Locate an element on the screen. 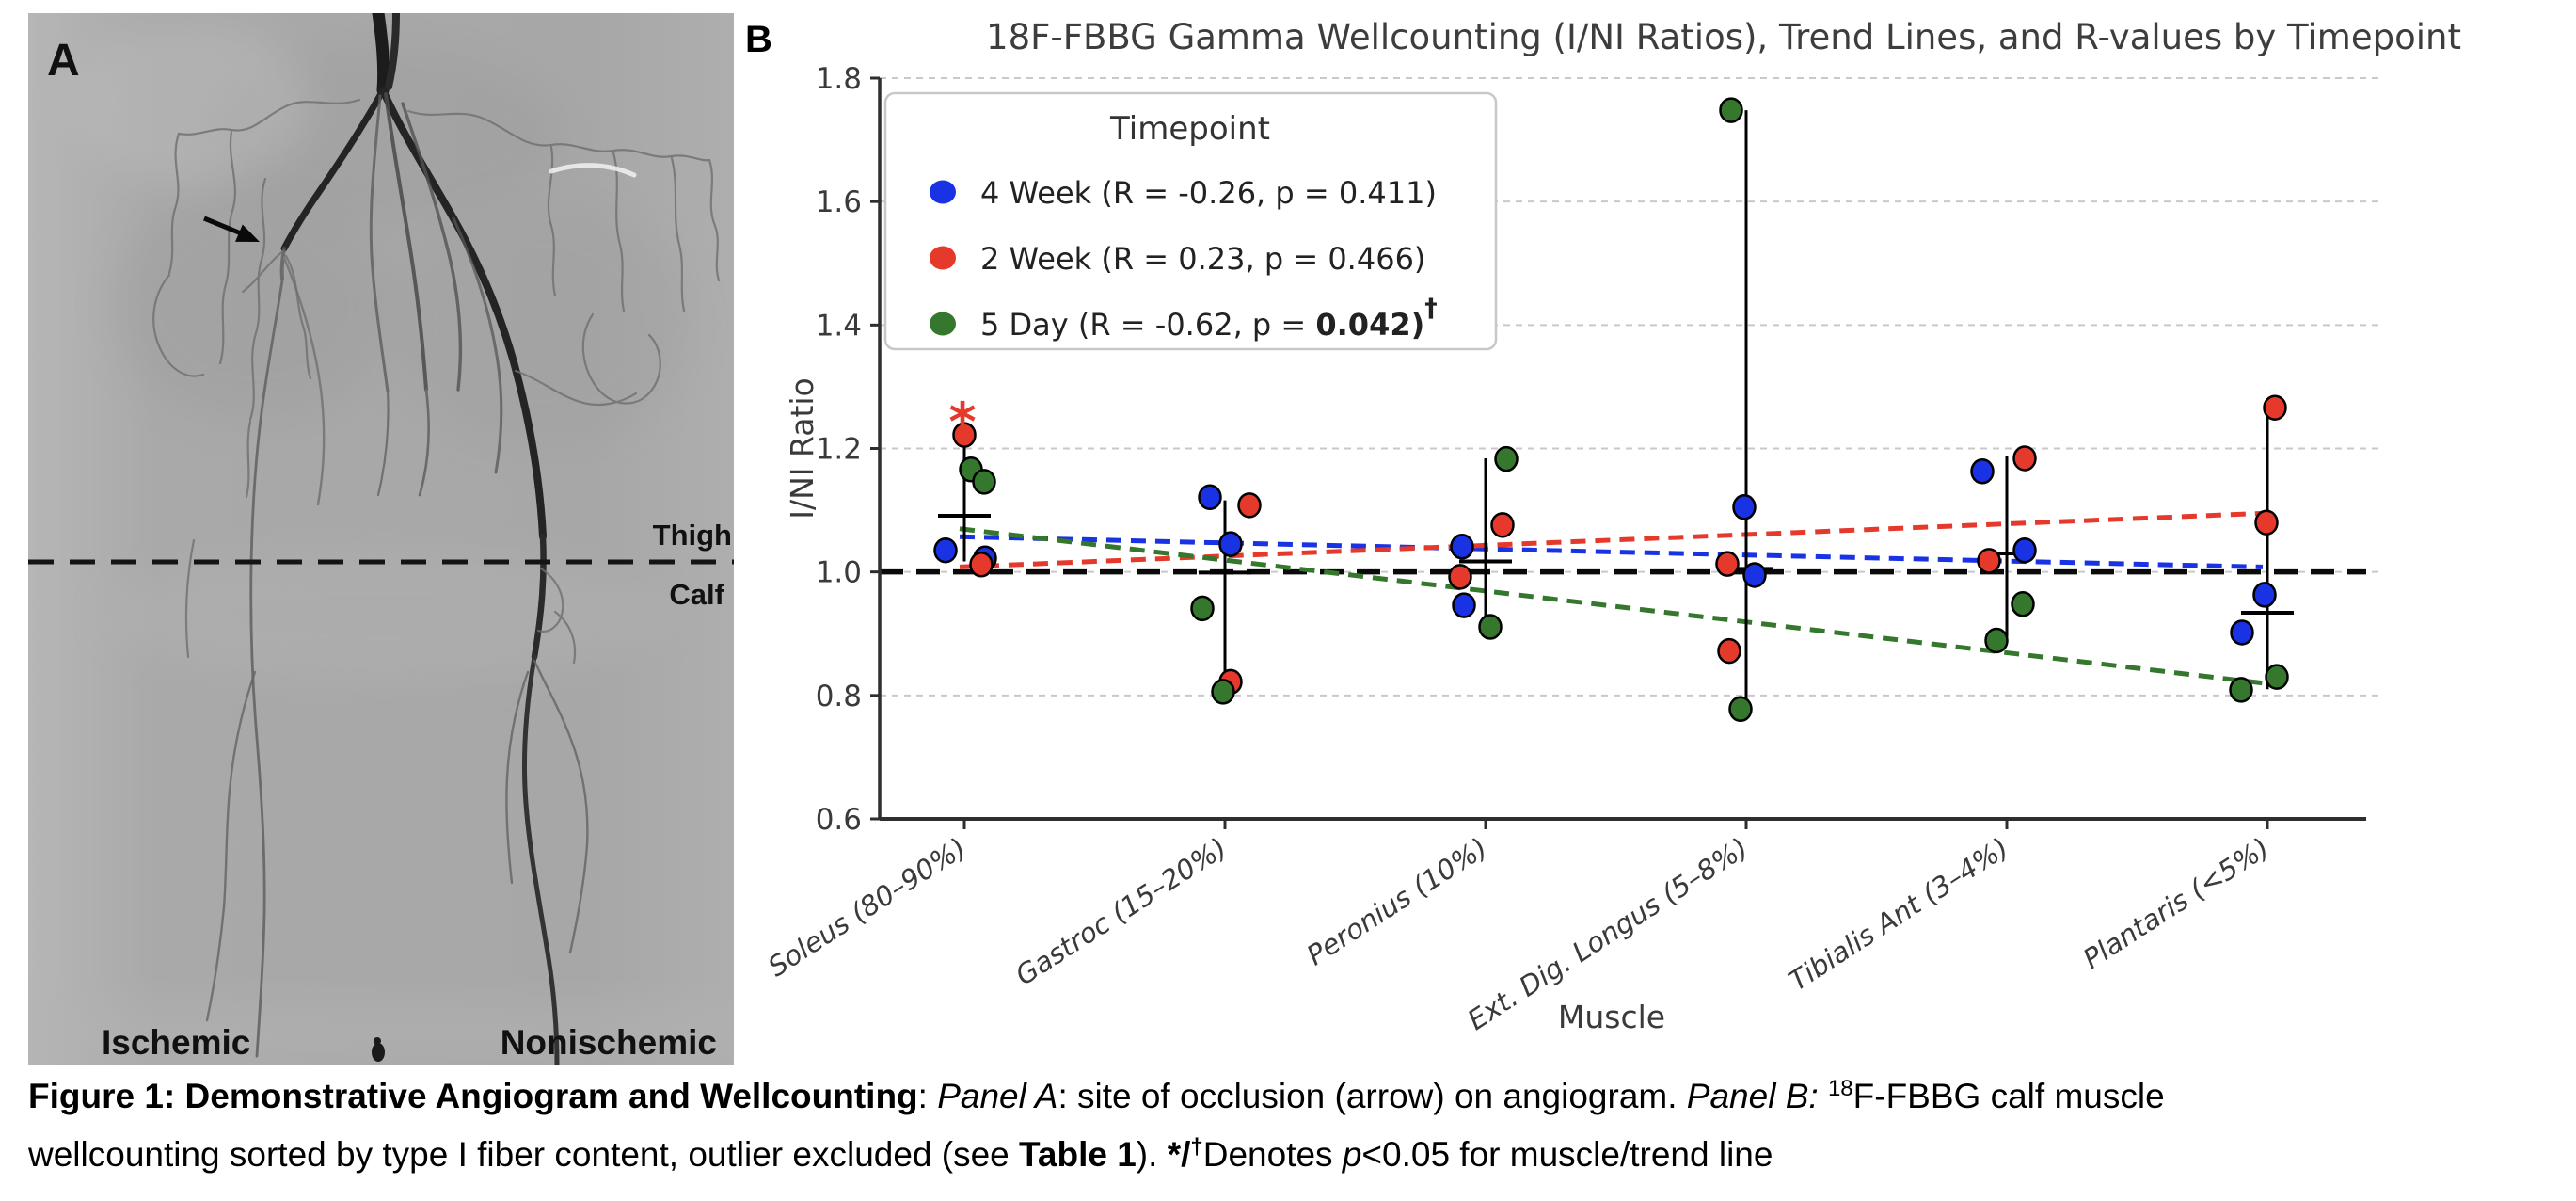 The image size is (2576, 1201). legend-label-2-week: 2 Week (R = 0.23, p = 0.466) is located at coordinates (1203, 259).